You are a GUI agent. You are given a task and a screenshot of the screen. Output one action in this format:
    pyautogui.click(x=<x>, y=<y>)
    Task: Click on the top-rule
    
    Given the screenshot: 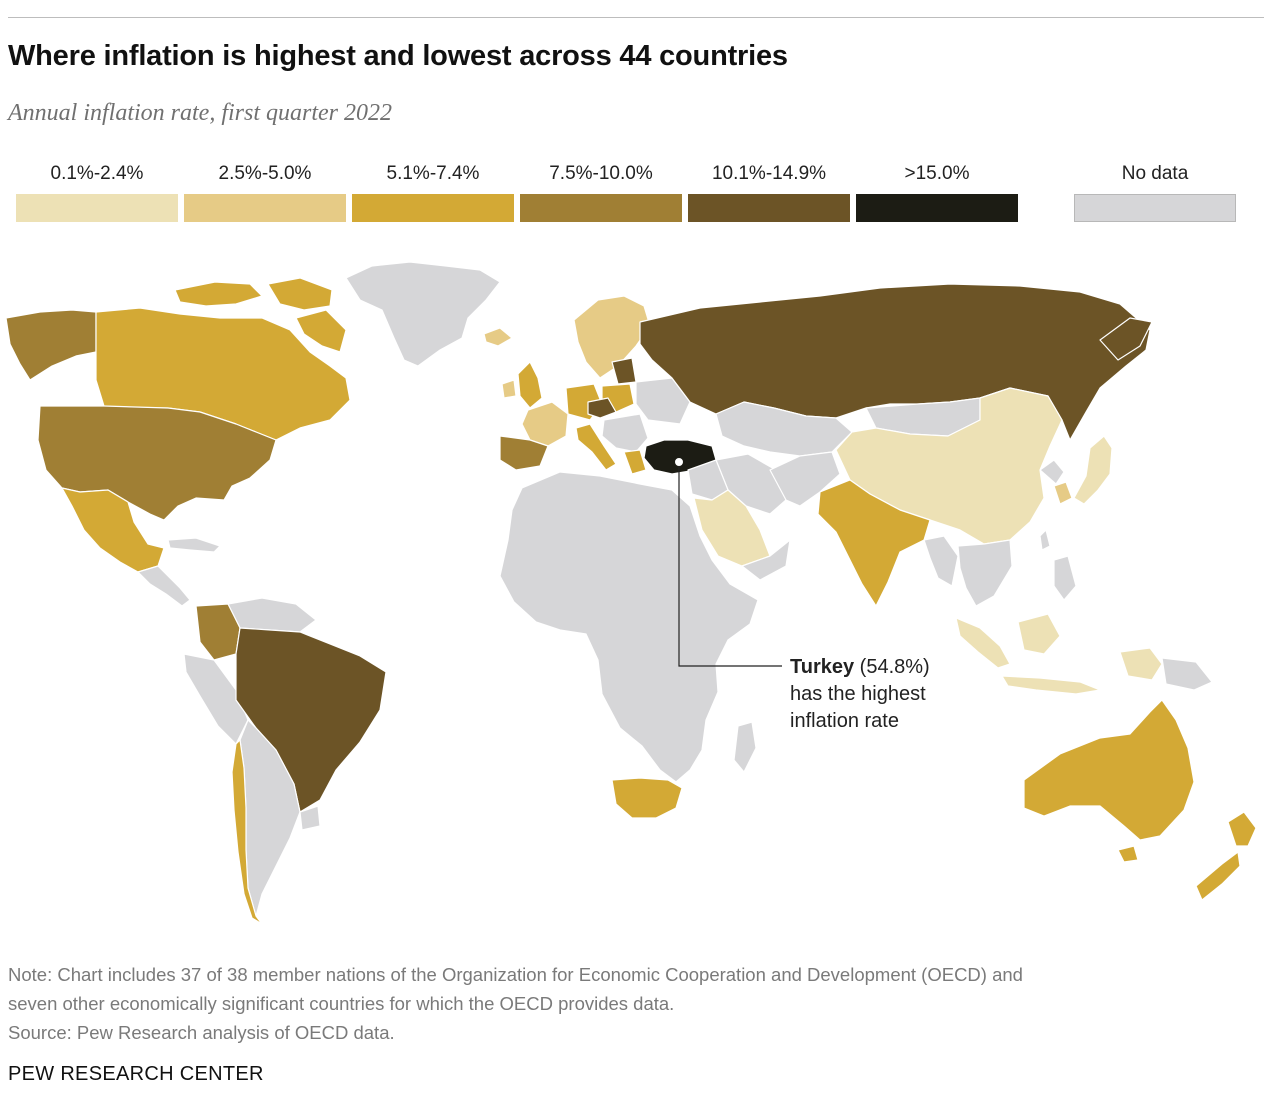 What is the action you would take?
    pyautogui.click(x=636, y=17)
    